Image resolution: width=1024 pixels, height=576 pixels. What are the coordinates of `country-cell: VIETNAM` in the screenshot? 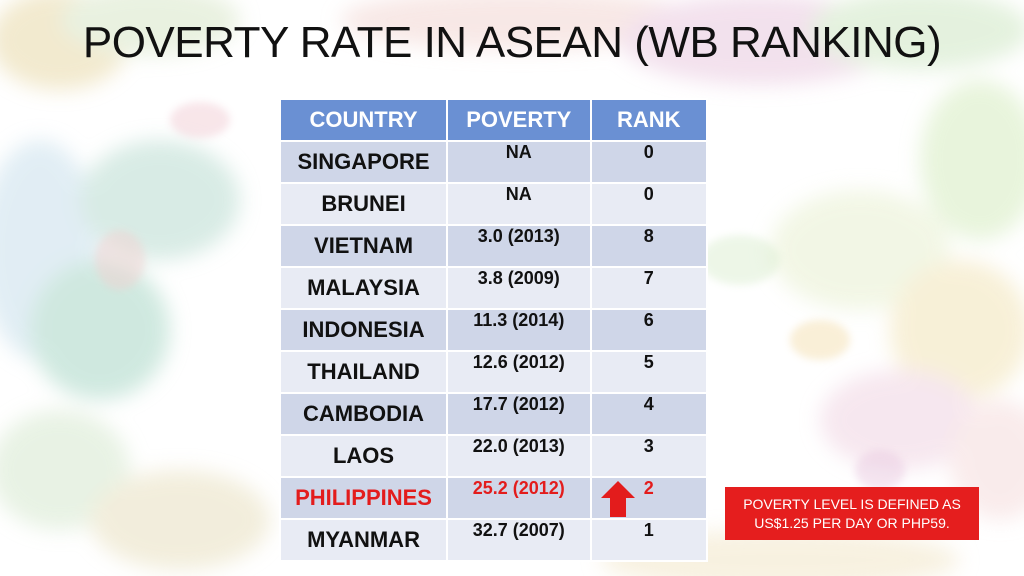 It's located at (363, 246).